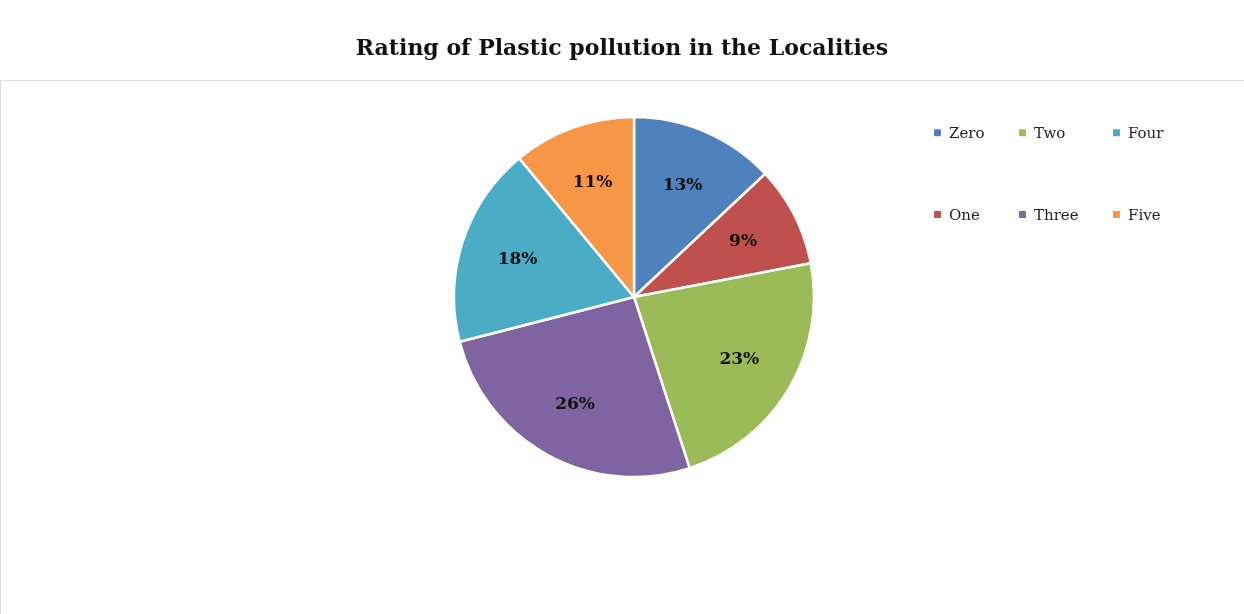 The height and width of the screenshot is (614, 1244). I want to click on legend-label: Zero, so click(967, 132).